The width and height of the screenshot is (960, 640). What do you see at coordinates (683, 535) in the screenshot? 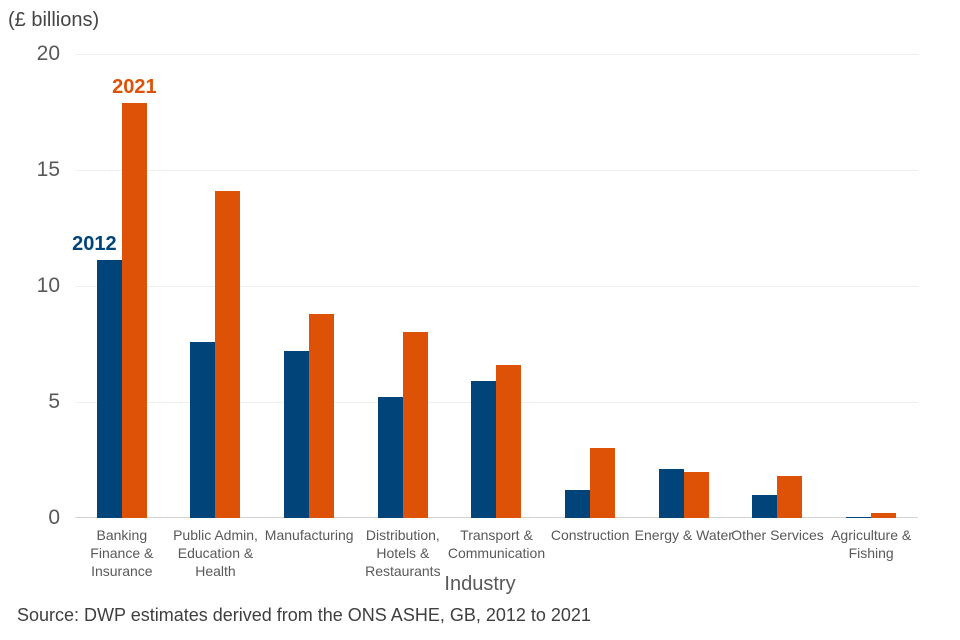
I see `category-label-7: Energy & Water` at bounding box center [683, 535].